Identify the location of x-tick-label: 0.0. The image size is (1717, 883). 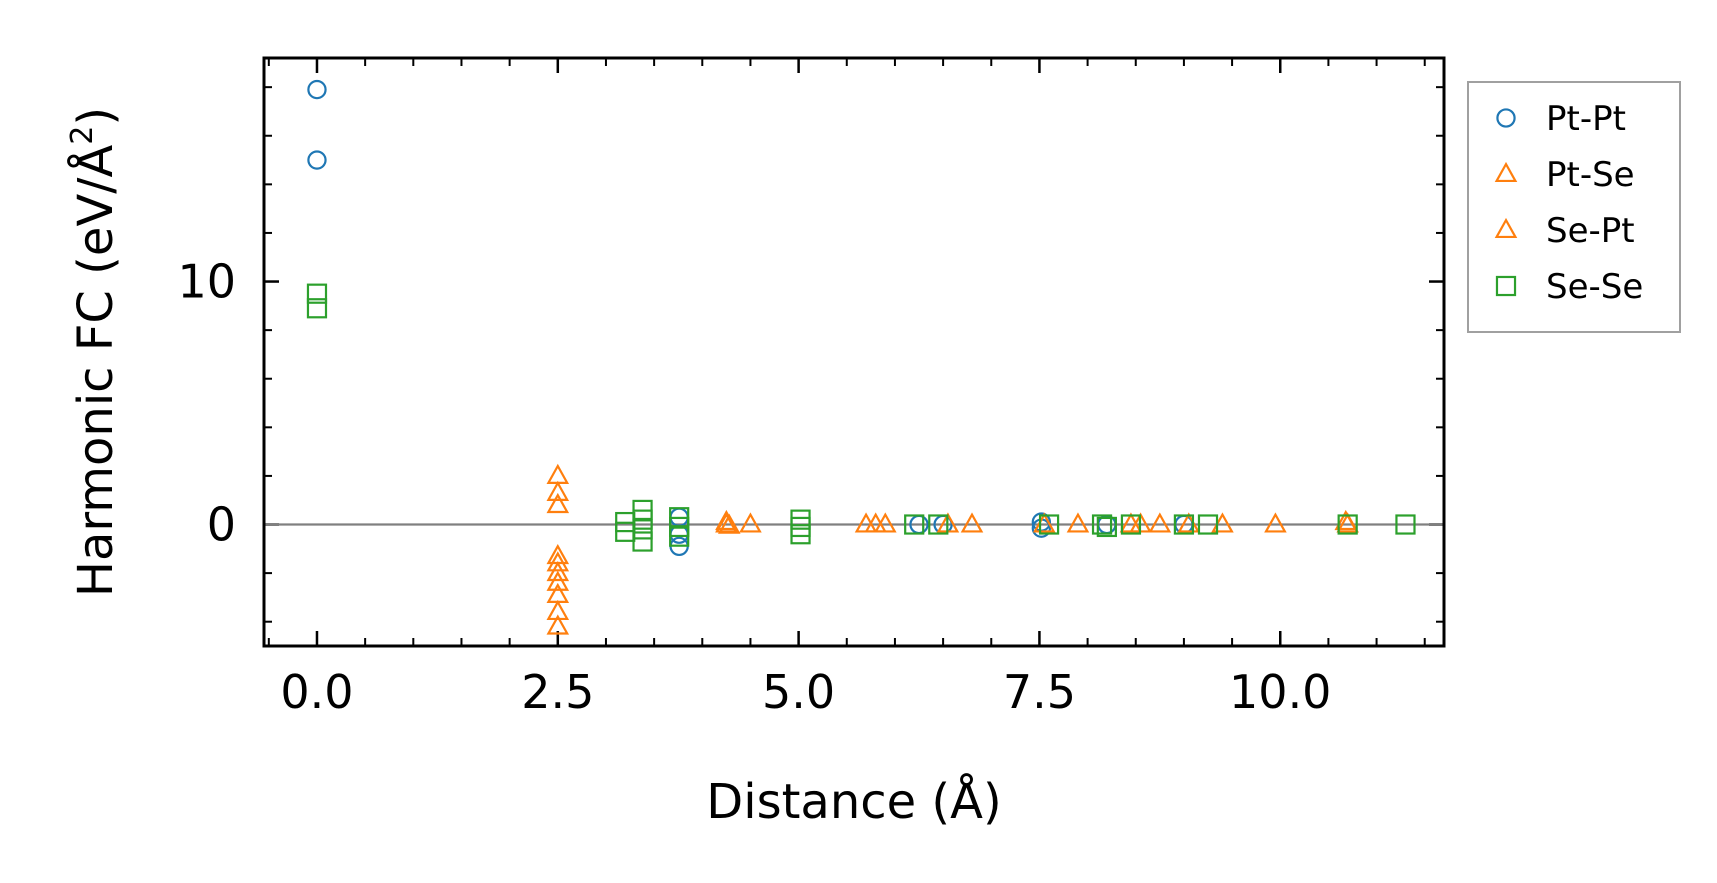
(316, 692).